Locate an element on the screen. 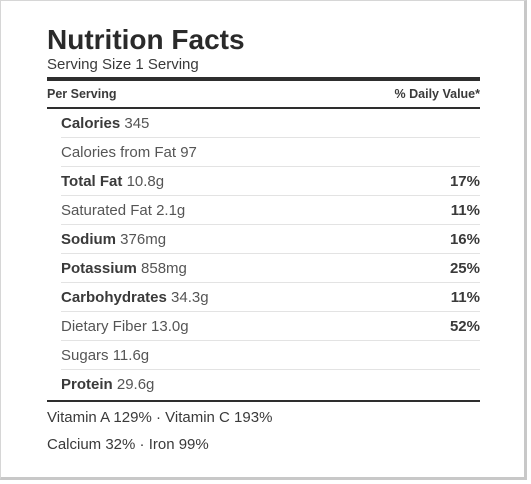 The image size is (531, 484). thick-divider is located at coordinates (263, 79).